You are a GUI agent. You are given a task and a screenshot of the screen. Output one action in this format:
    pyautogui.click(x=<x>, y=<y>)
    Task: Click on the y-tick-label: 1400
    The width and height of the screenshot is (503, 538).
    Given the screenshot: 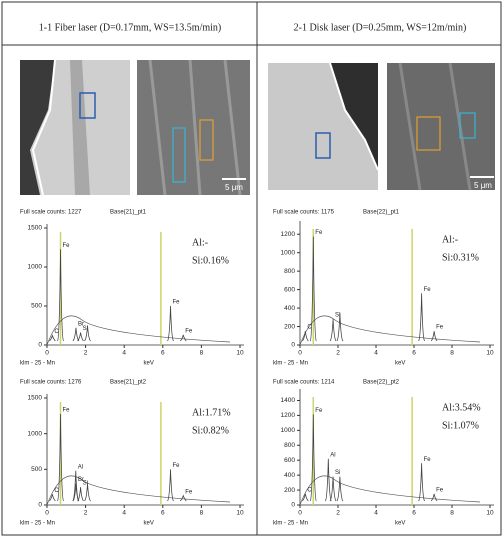 What is the action you would take?
    pyautogui.click(x=288, y=400)
    